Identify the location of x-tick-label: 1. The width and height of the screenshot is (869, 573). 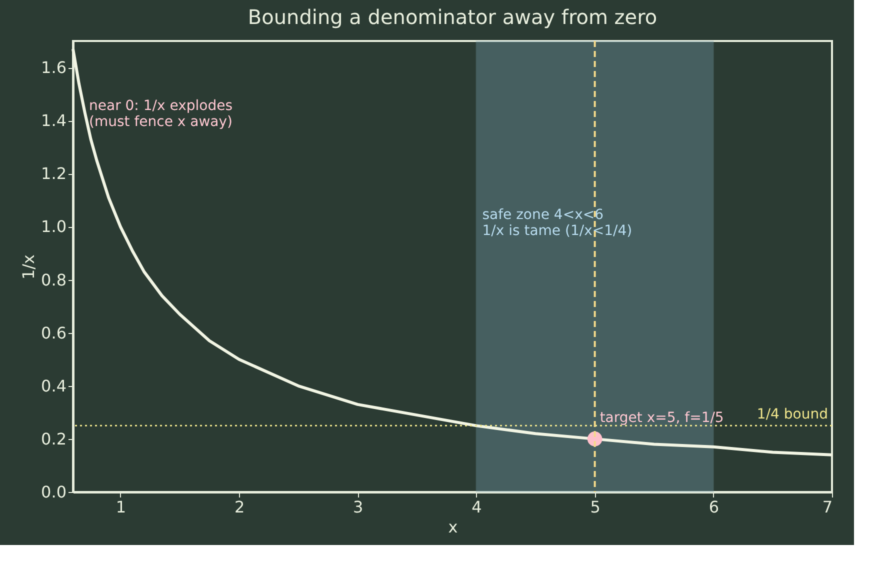
(121, 507).